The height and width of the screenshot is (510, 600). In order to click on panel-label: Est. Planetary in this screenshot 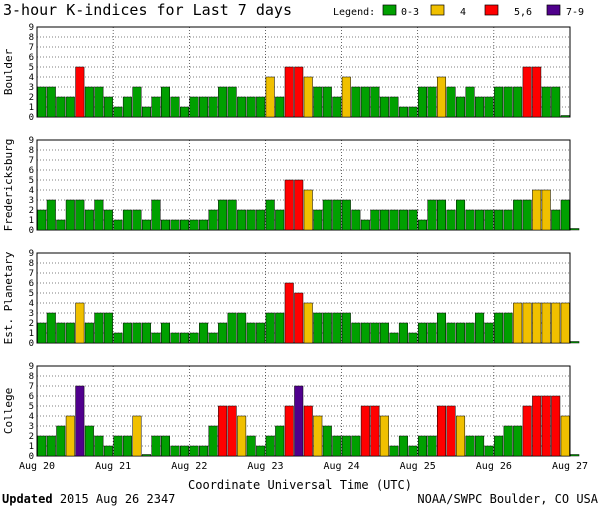, I will do `click(8, 297)`.